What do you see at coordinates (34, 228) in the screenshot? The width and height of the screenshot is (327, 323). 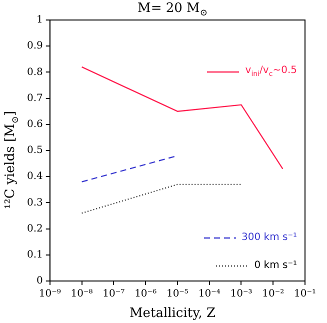 I see `y-tick-label: 0.2` at bounding box center [34, 228].